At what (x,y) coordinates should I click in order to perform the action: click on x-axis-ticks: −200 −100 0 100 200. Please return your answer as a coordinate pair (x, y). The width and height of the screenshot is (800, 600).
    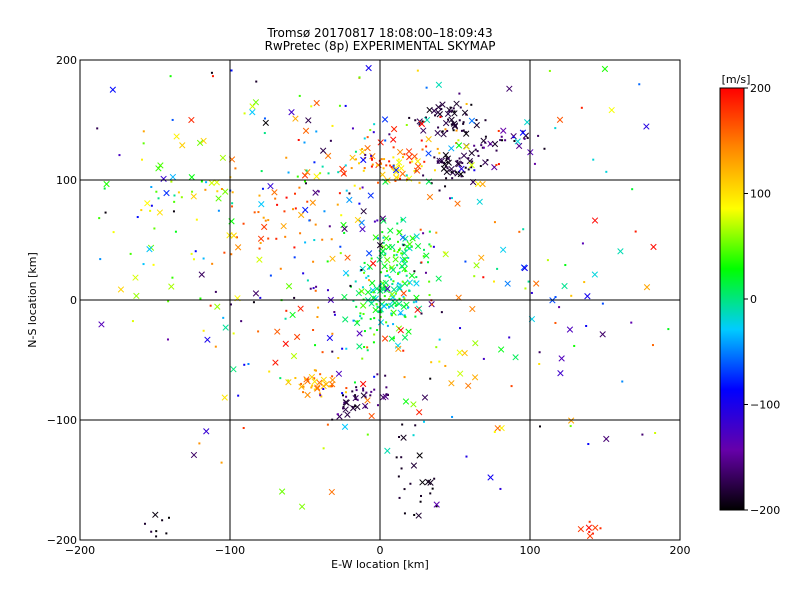
    Looking at the image, I should click on (378, 550).